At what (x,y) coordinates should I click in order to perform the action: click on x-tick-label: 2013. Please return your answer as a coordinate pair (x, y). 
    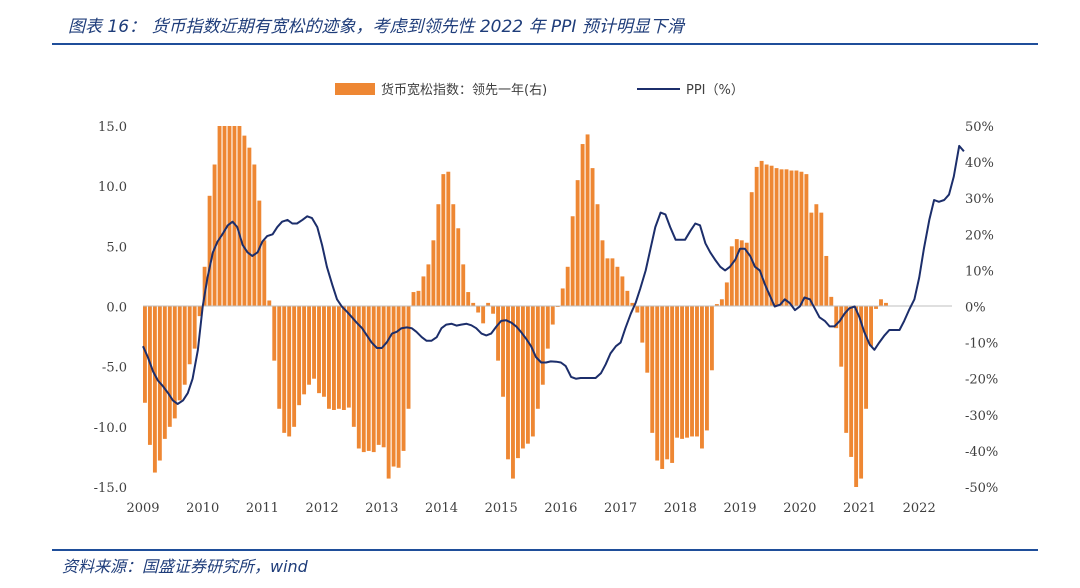
    Looking at the image, I should click on (381, 508).